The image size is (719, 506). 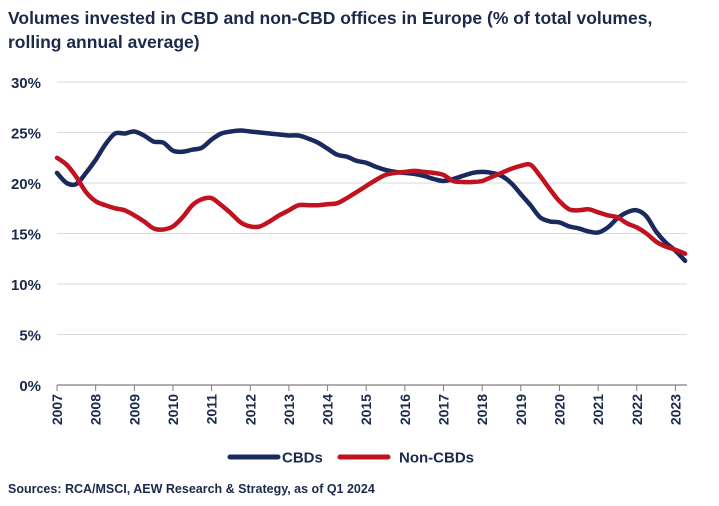 I want to click on x-tick-label: 2019, so click(x=521, y=409).